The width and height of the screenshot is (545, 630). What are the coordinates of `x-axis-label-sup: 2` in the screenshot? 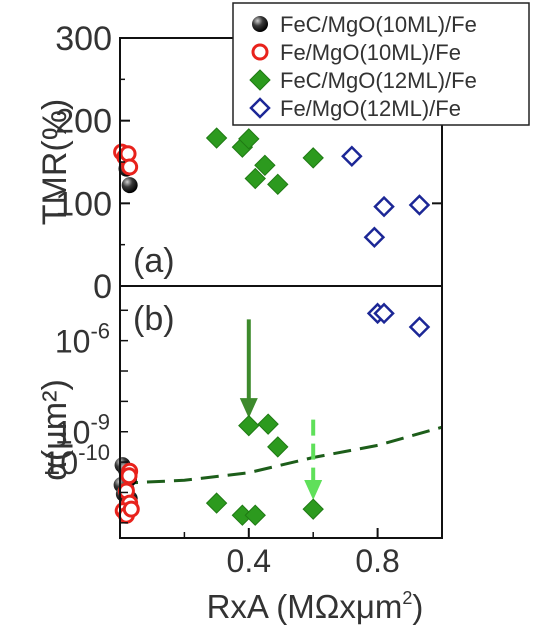 It's located at (407, 598).